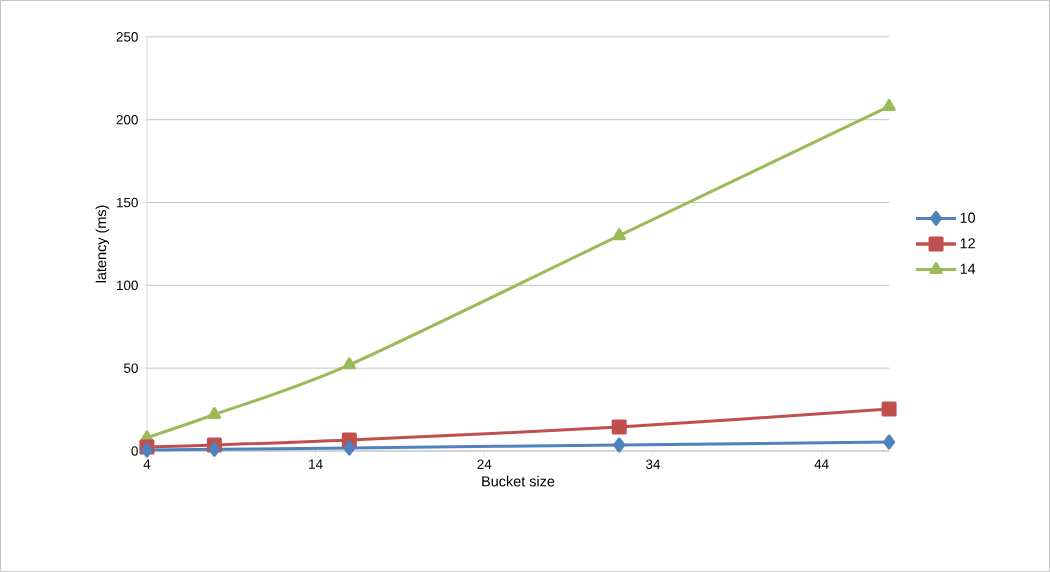 The image size is (1050, 572). I want to click on x-tick-label: 14, so click(316, 464).